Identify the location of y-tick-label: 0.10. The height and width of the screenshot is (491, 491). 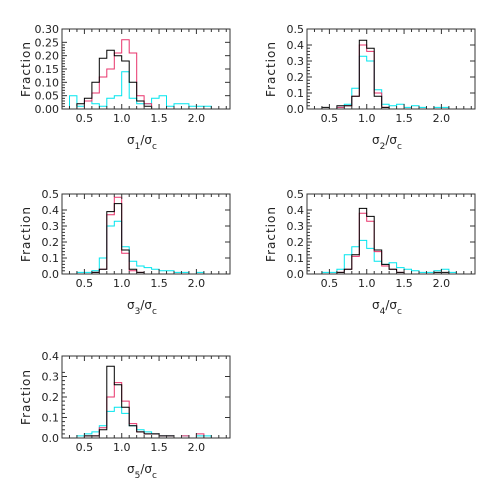
(47, 82).